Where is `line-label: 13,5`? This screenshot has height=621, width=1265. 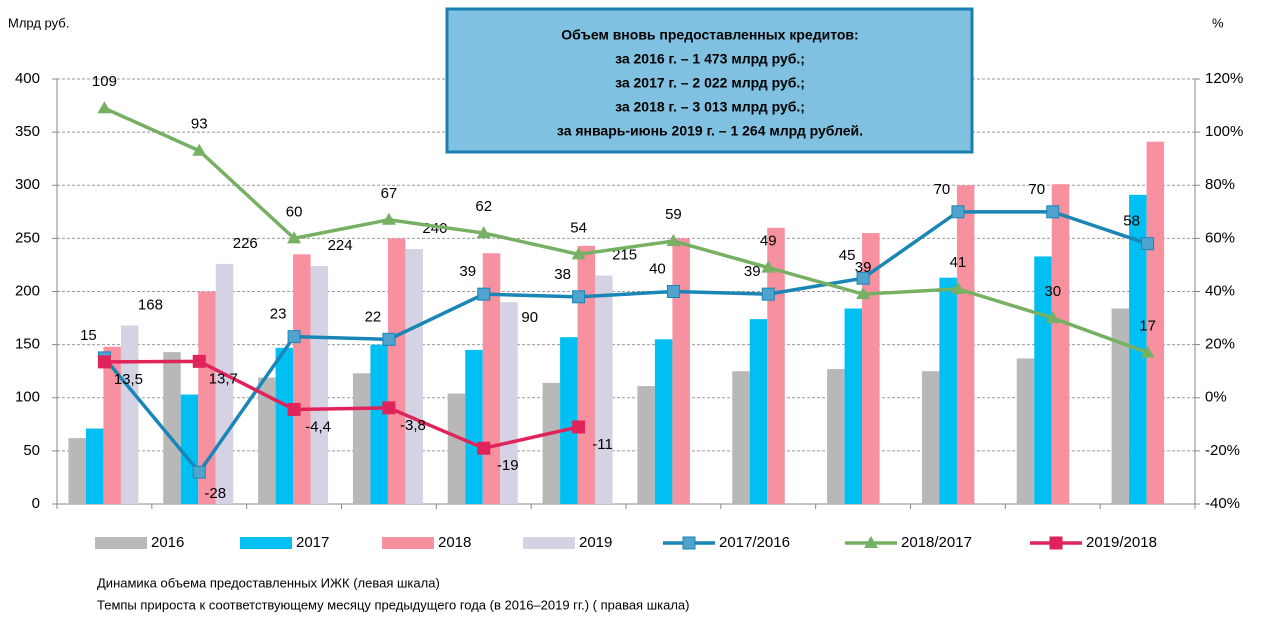
line-label: 13,5 is located at coordinates (128, 379).